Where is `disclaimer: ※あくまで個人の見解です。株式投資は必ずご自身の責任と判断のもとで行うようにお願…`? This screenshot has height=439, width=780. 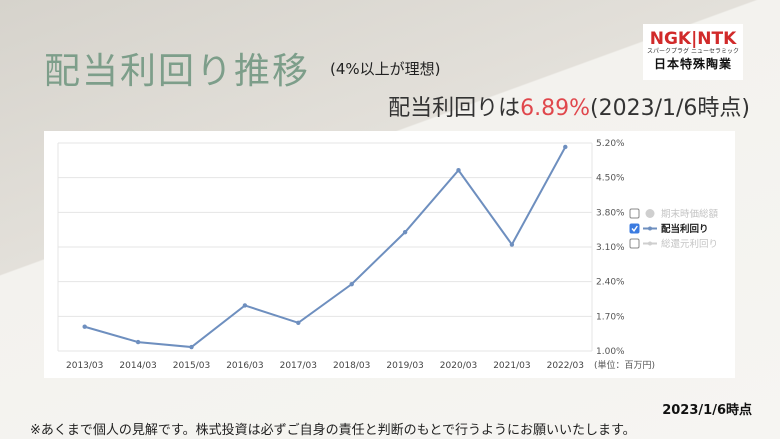 disclaimer: ※あくまで個人の見解です。株式投資は必ずご自身の責任と判断のもとで行うようにお願… is located at coordinates (333, 430).